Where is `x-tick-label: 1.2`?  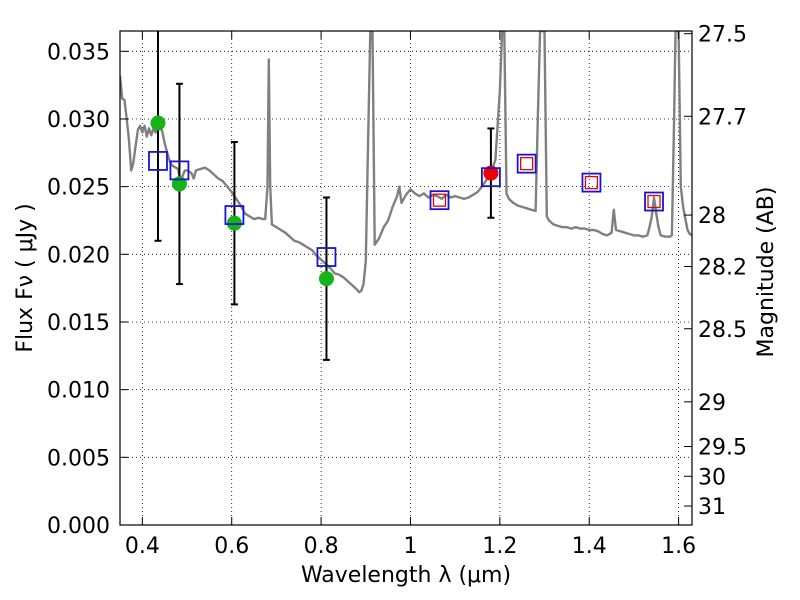 x-tick-label: 1.2 is located at coordinates (499, 546).